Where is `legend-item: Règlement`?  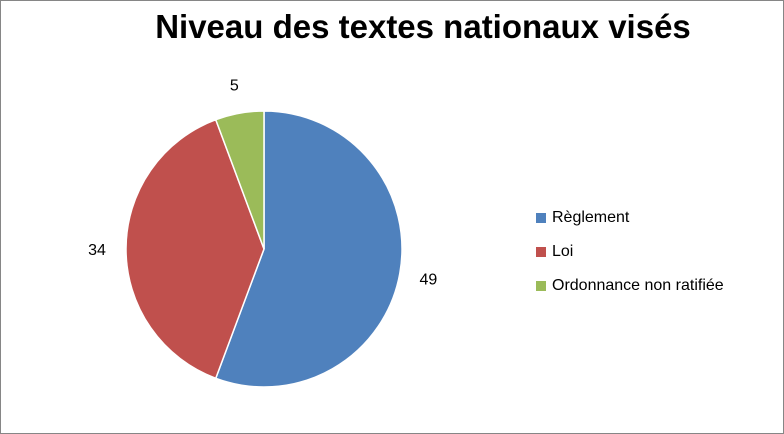 legend-item: Règlement is located at coordinates (630, 218).